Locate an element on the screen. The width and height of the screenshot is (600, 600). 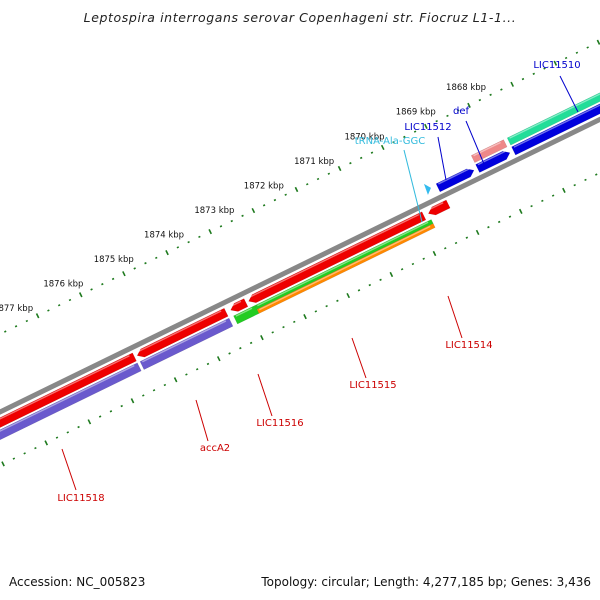
gene-label: LIC11510 is located at coordinates (556, 65).